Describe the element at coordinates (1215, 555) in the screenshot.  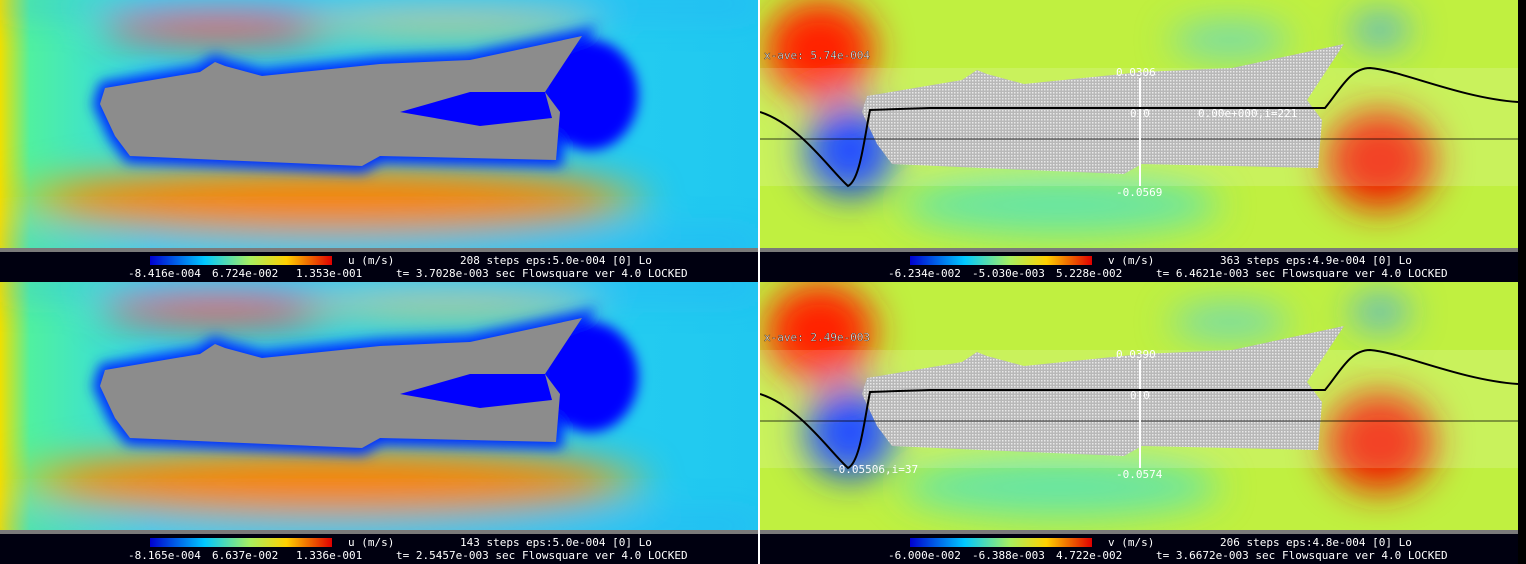
I see `sim-time: t= 3.6672e-003 sec` at that location.